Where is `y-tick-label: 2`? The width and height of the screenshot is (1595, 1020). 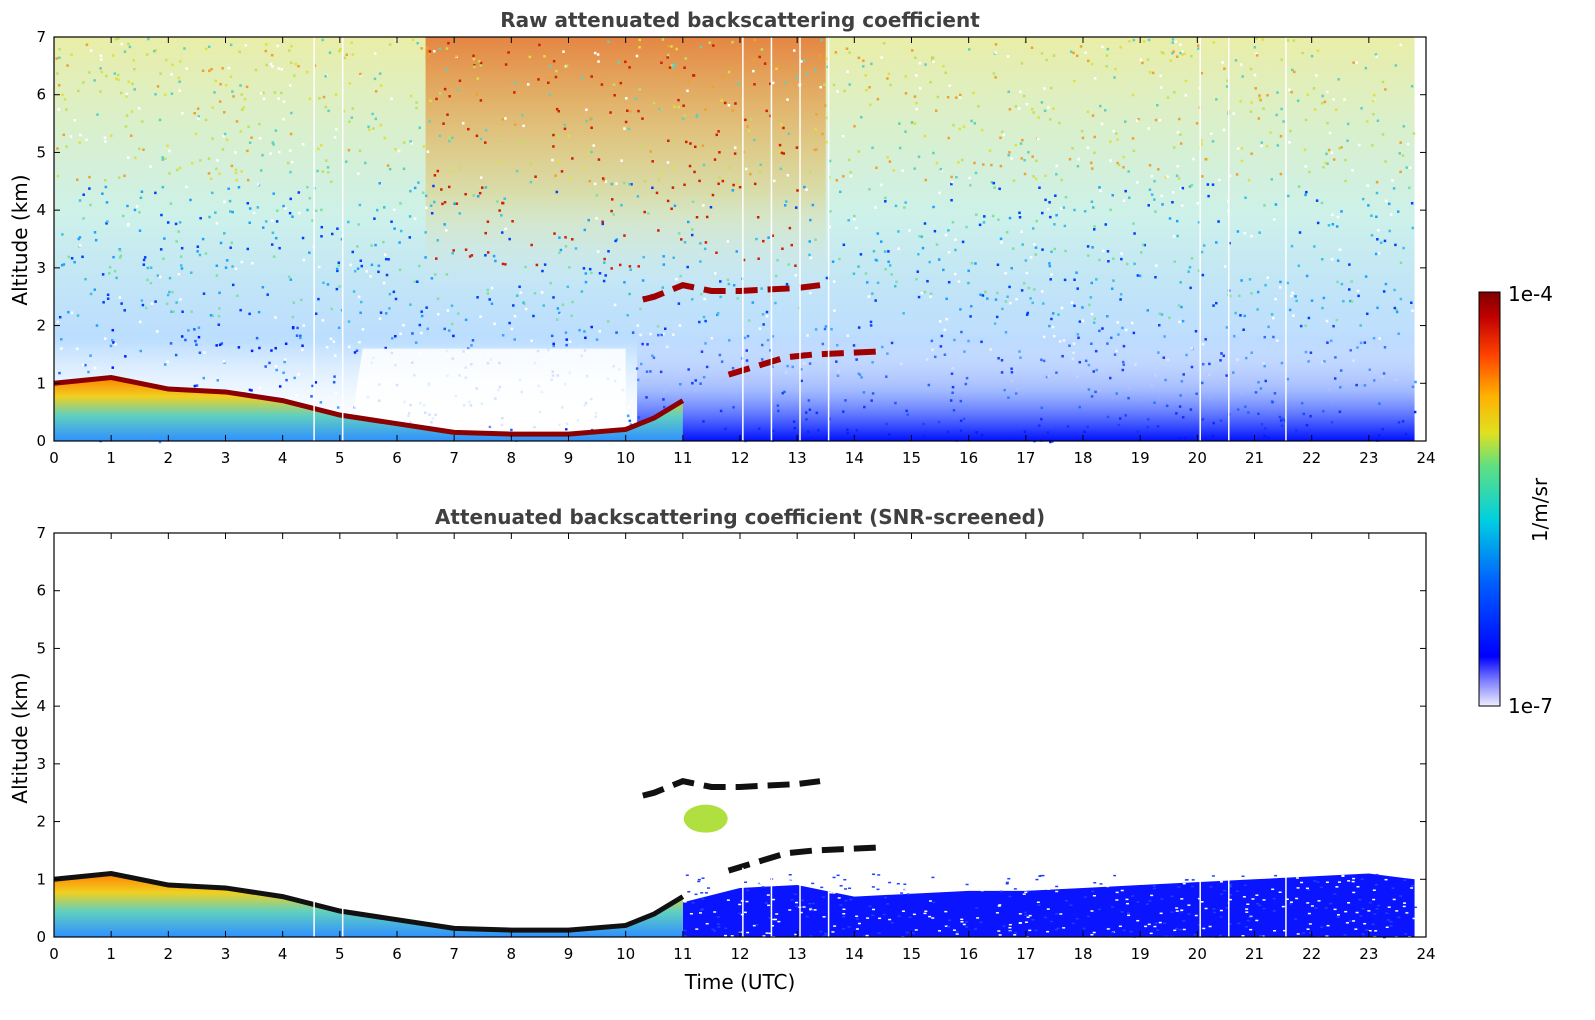 y-tick-label: 2 is located at coordinates (41, 822).